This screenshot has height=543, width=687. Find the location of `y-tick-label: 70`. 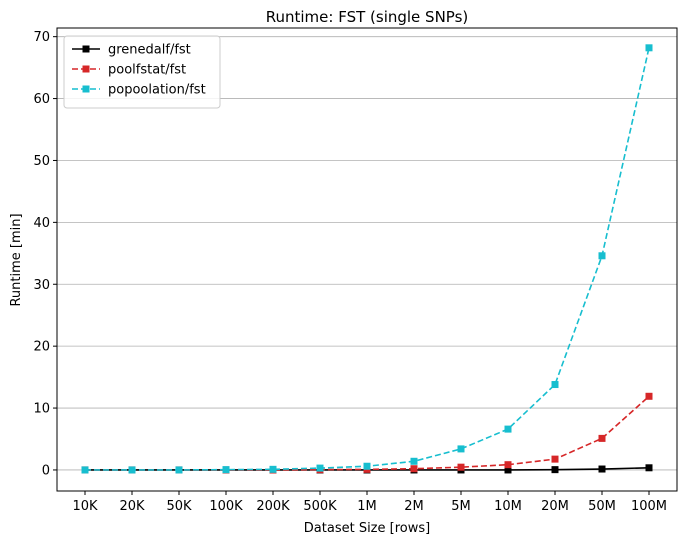

y-tick-label: 70 is located at coordinates (41, 37).